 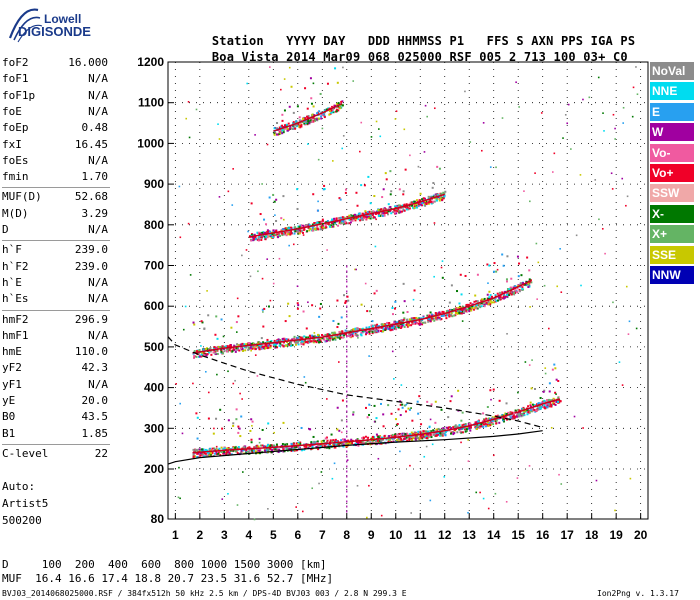 What do you see at coordinates (154, 347) in the screenshot?
I see `y-tick-label: 500` at bounding box center [154, 347].